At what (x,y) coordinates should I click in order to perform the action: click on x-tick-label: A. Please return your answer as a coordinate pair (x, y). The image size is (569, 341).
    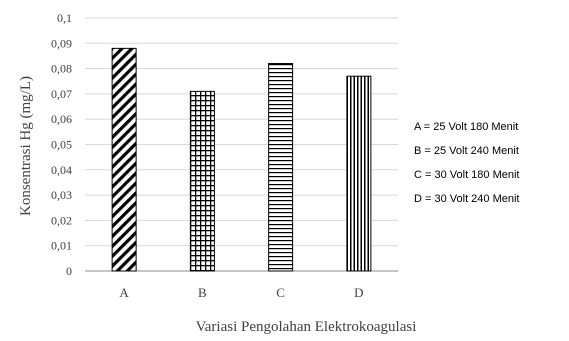
    Looking at the image, I should click on (124, 292).